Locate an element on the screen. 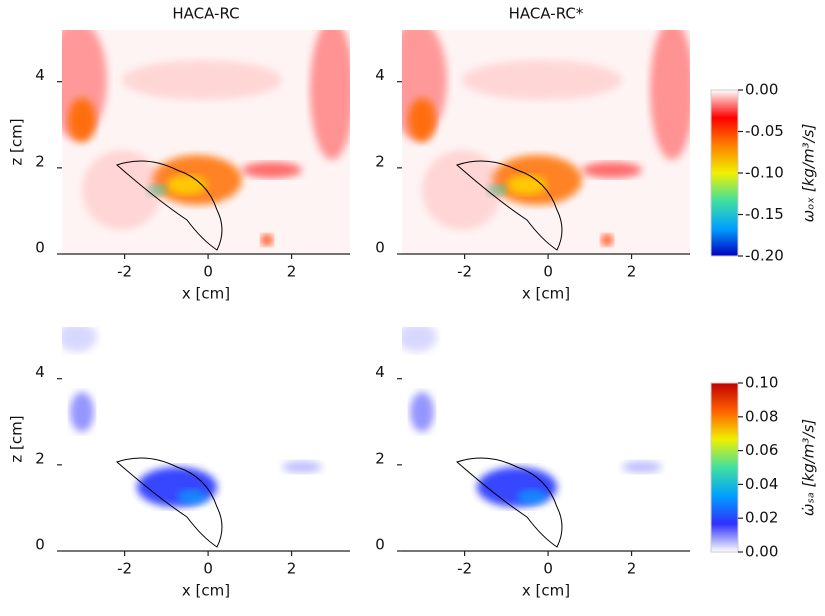 The width and height of the screenshot is (825, 616). panel-title: HACA-RC is located at coordinates (205, 14).